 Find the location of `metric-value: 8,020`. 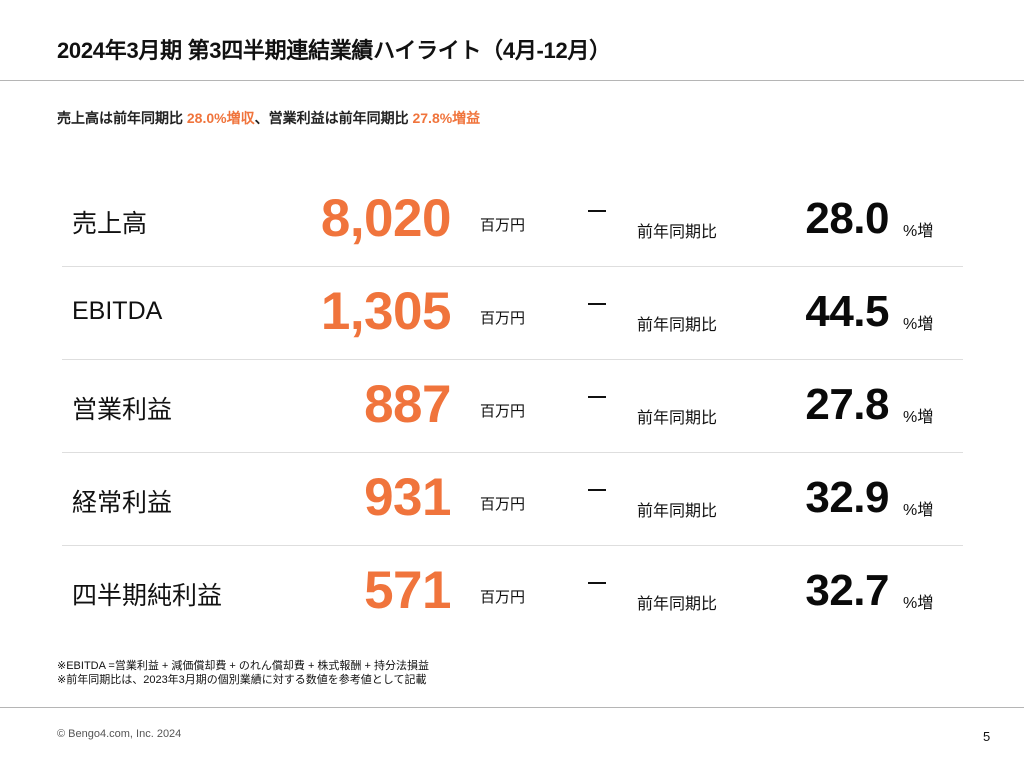

metric-value: 8,020 is located at coordinates (386, 218).